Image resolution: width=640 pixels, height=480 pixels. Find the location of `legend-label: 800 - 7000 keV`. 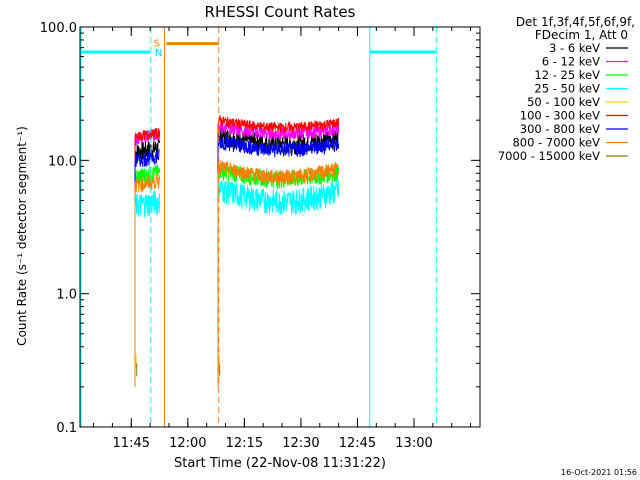

legend-label: 800 - 7000 keV is located at coordinates (556, 143).